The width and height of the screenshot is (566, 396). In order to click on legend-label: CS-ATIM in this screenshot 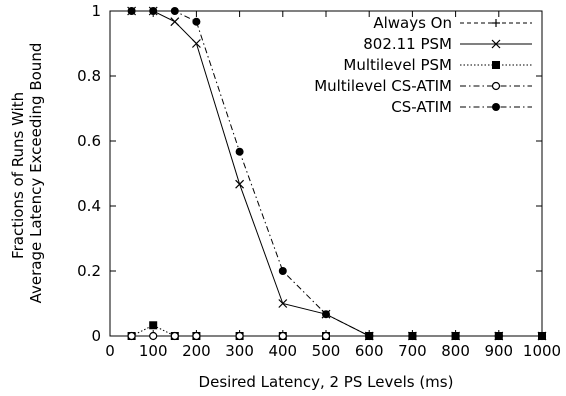, I will do `click(421, 107)`.